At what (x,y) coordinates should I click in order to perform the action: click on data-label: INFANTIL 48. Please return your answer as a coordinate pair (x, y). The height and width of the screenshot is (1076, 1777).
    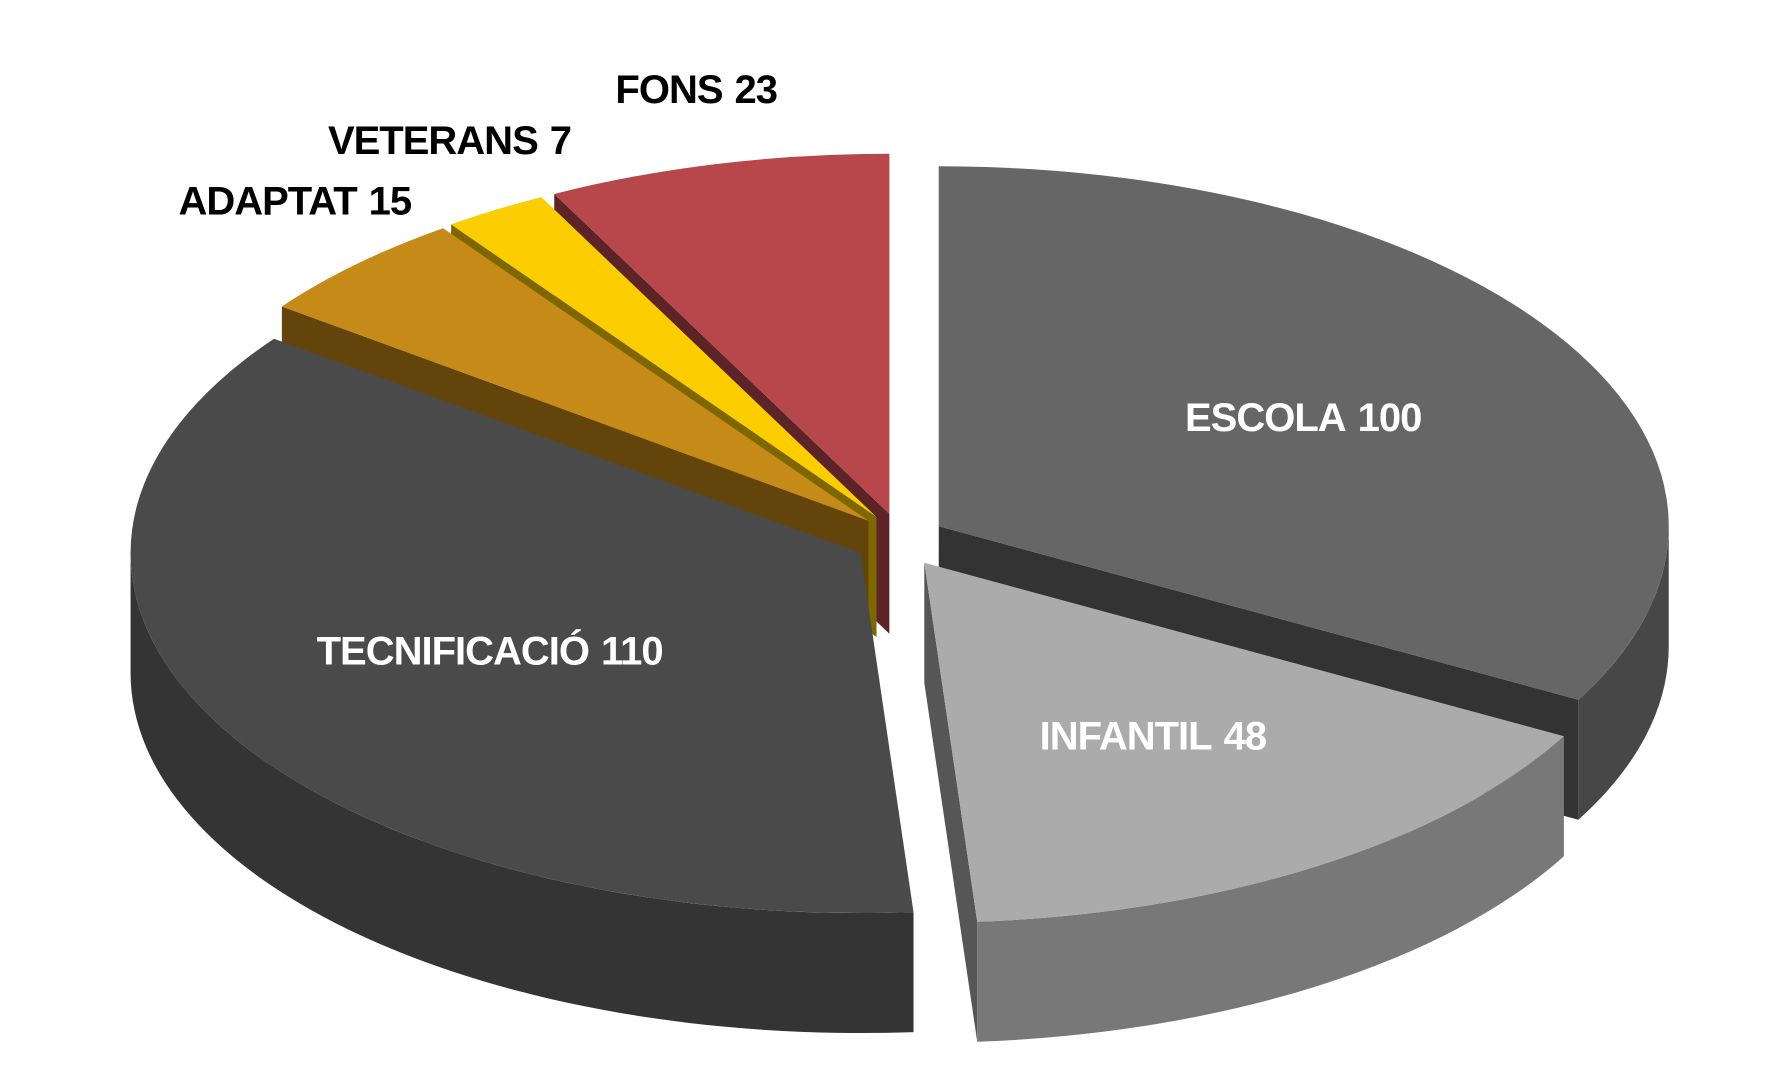
    Looking at the image, I should click on (1153, 736).